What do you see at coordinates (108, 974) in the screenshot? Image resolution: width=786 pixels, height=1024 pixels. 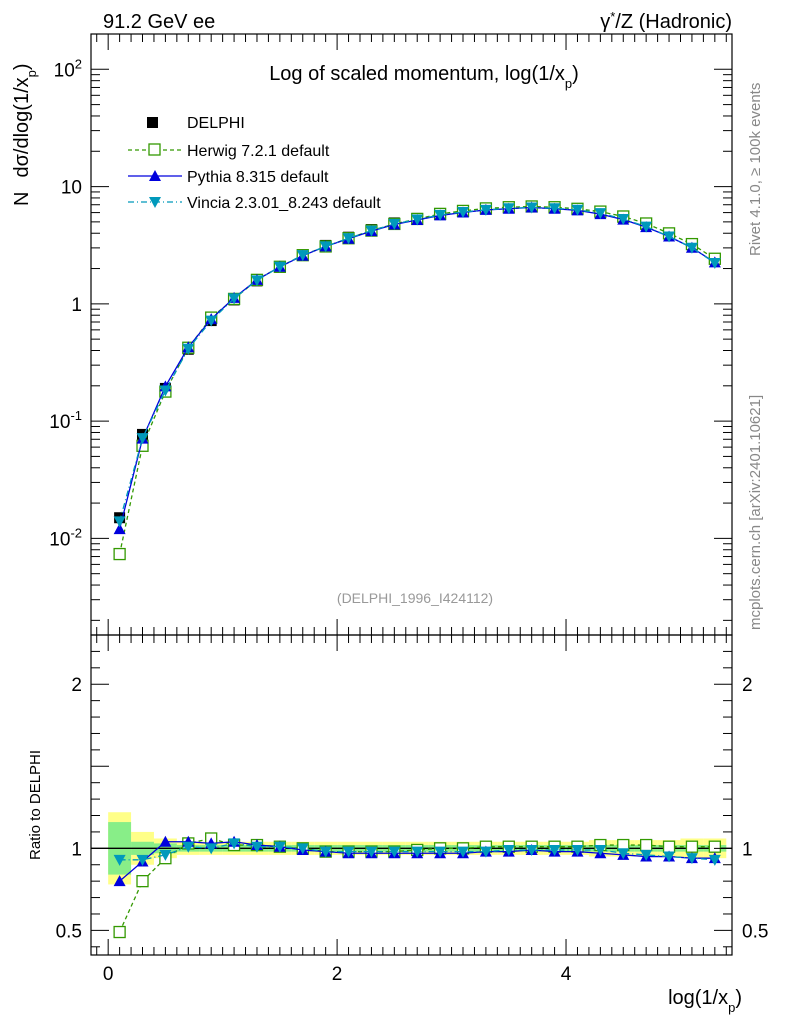 I see `x-tick-label: 0` at bounding box center [108, 974].